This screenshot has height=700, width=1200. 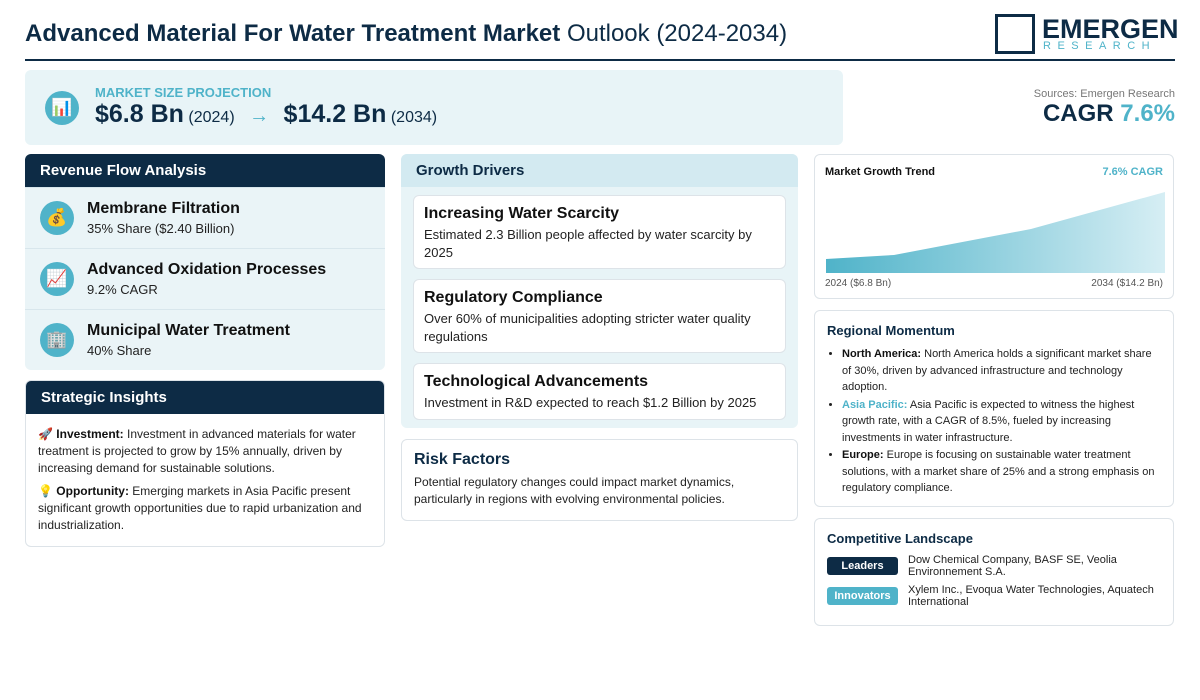 What do you see at coordinates (205, 397) in the screenshot?
I see `card-title: Strategic Insights` at bounding box center [205, 397].